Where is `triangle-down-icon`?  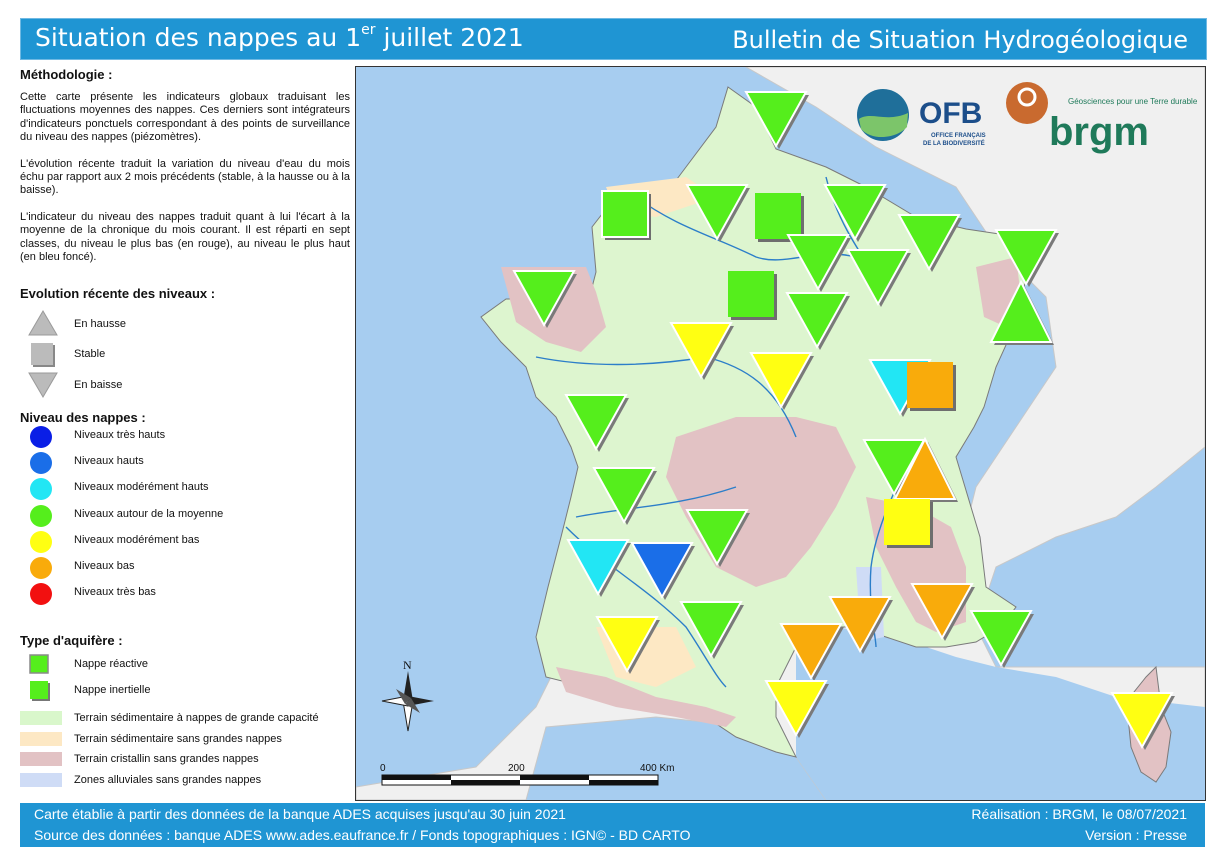
triangle-down-icon is located at coordinates (43, 385).